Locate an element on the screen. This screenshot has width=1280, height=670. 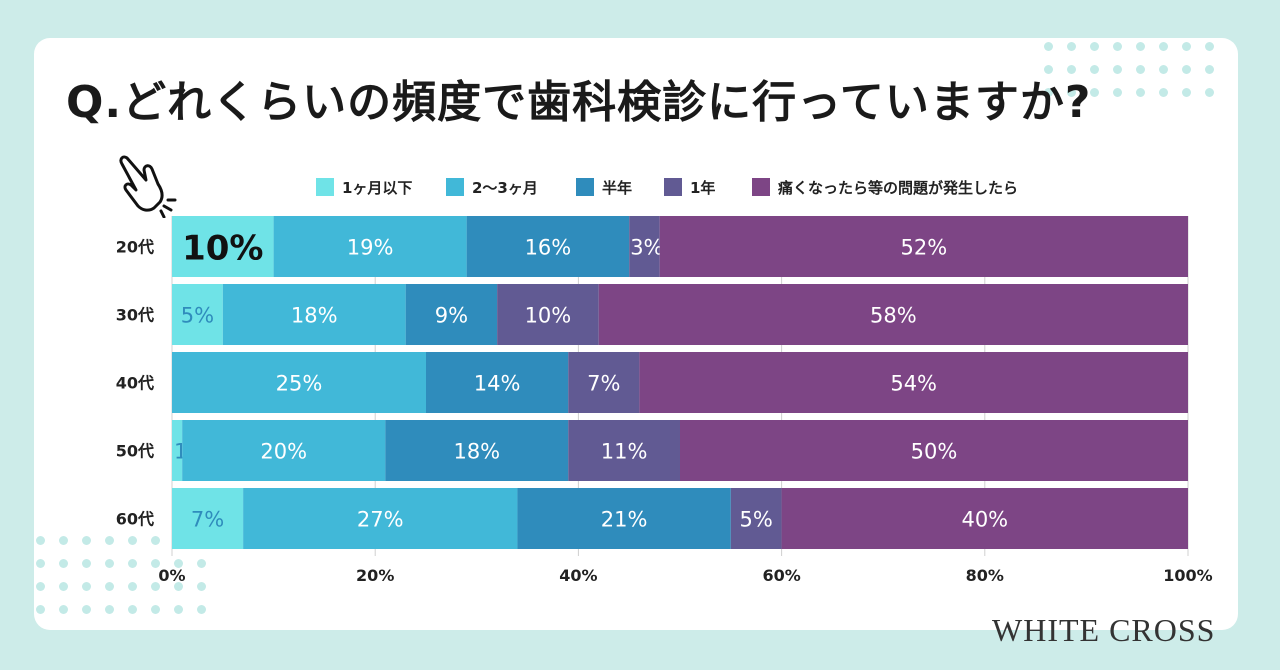
data-label: 18% is located at coordinates (476, 452).